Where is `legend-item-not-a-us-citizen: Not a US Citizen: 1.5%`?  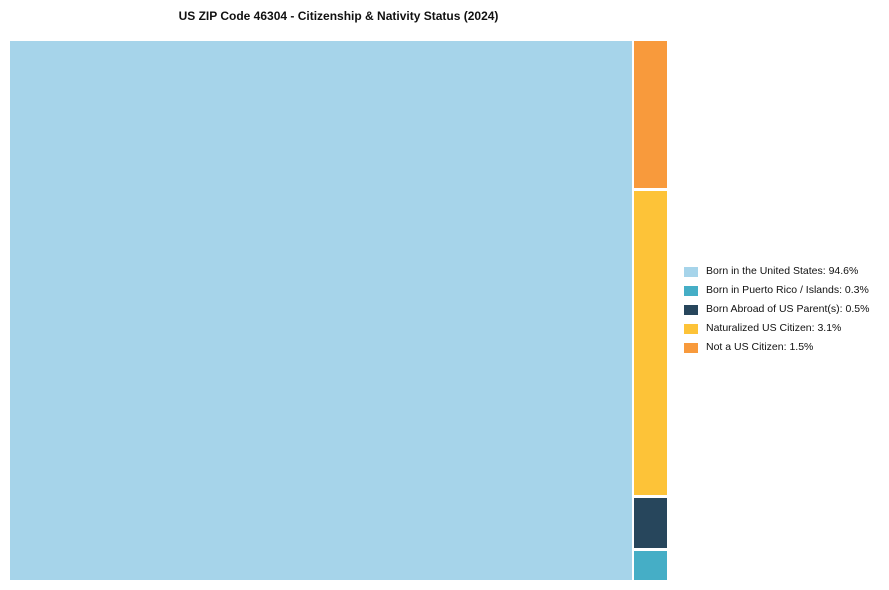
legend-item-not-a-us-citizen: Not a US Citizen: 1.5% is located at coordinates (776, 347).